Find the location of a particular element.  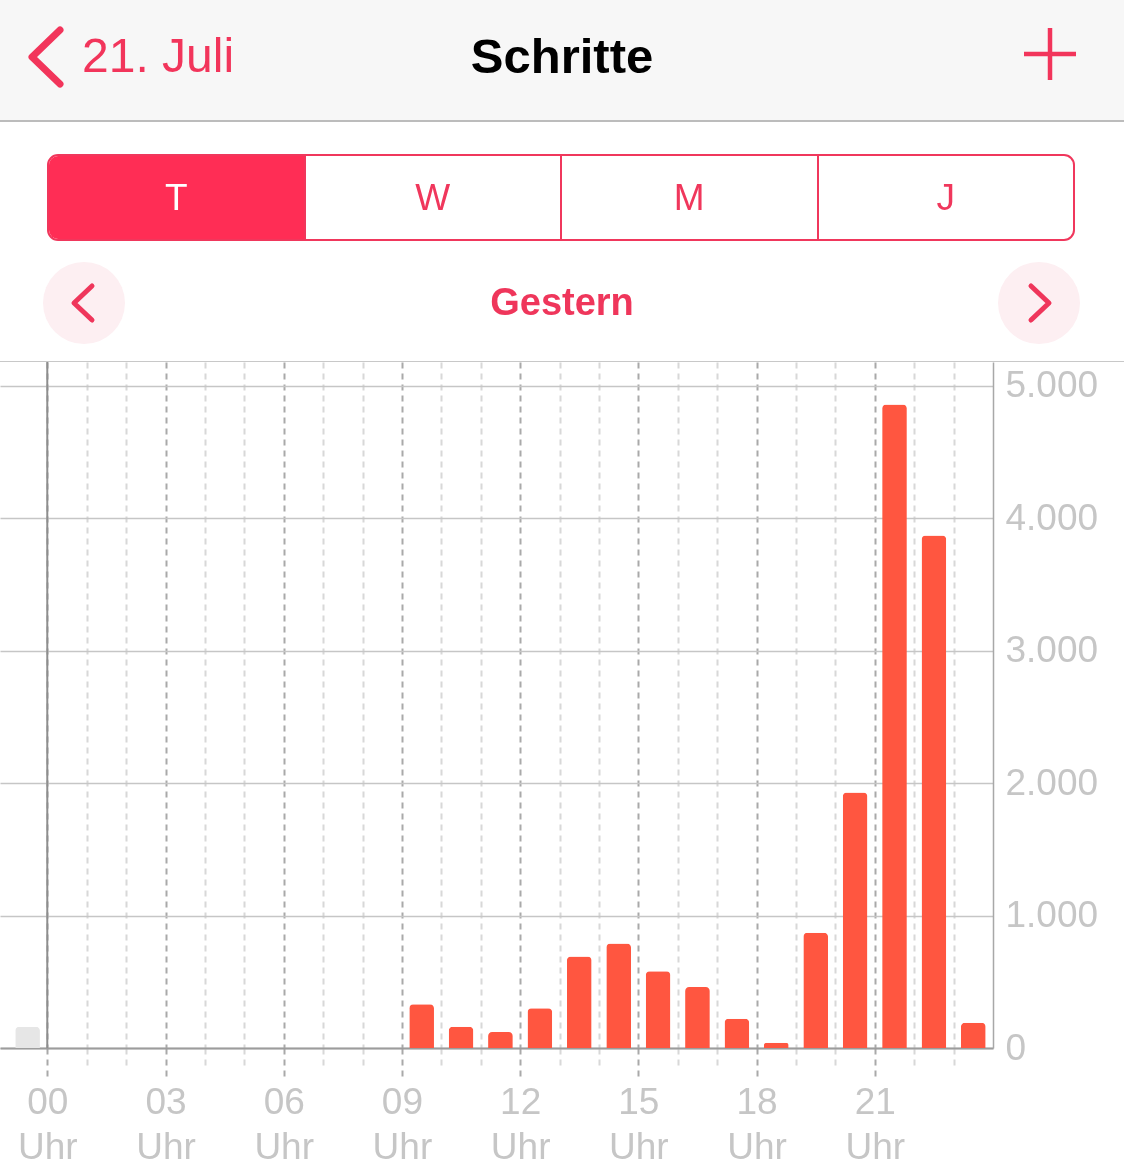

segment-button: T is located at coordinates (176, 197).